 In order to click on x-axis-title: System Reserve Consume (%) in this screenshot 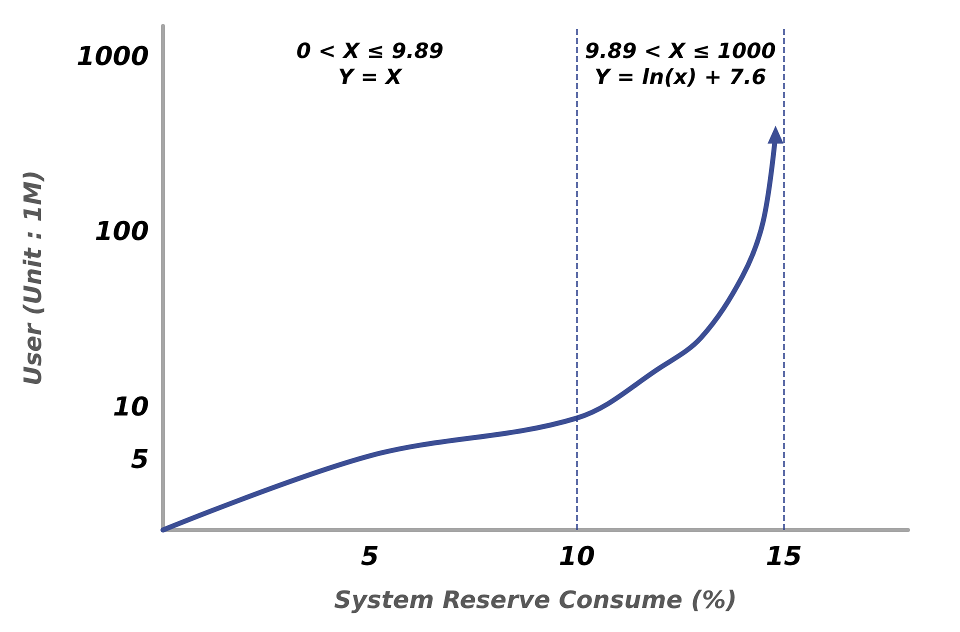, I will do `click(535, 600)`.